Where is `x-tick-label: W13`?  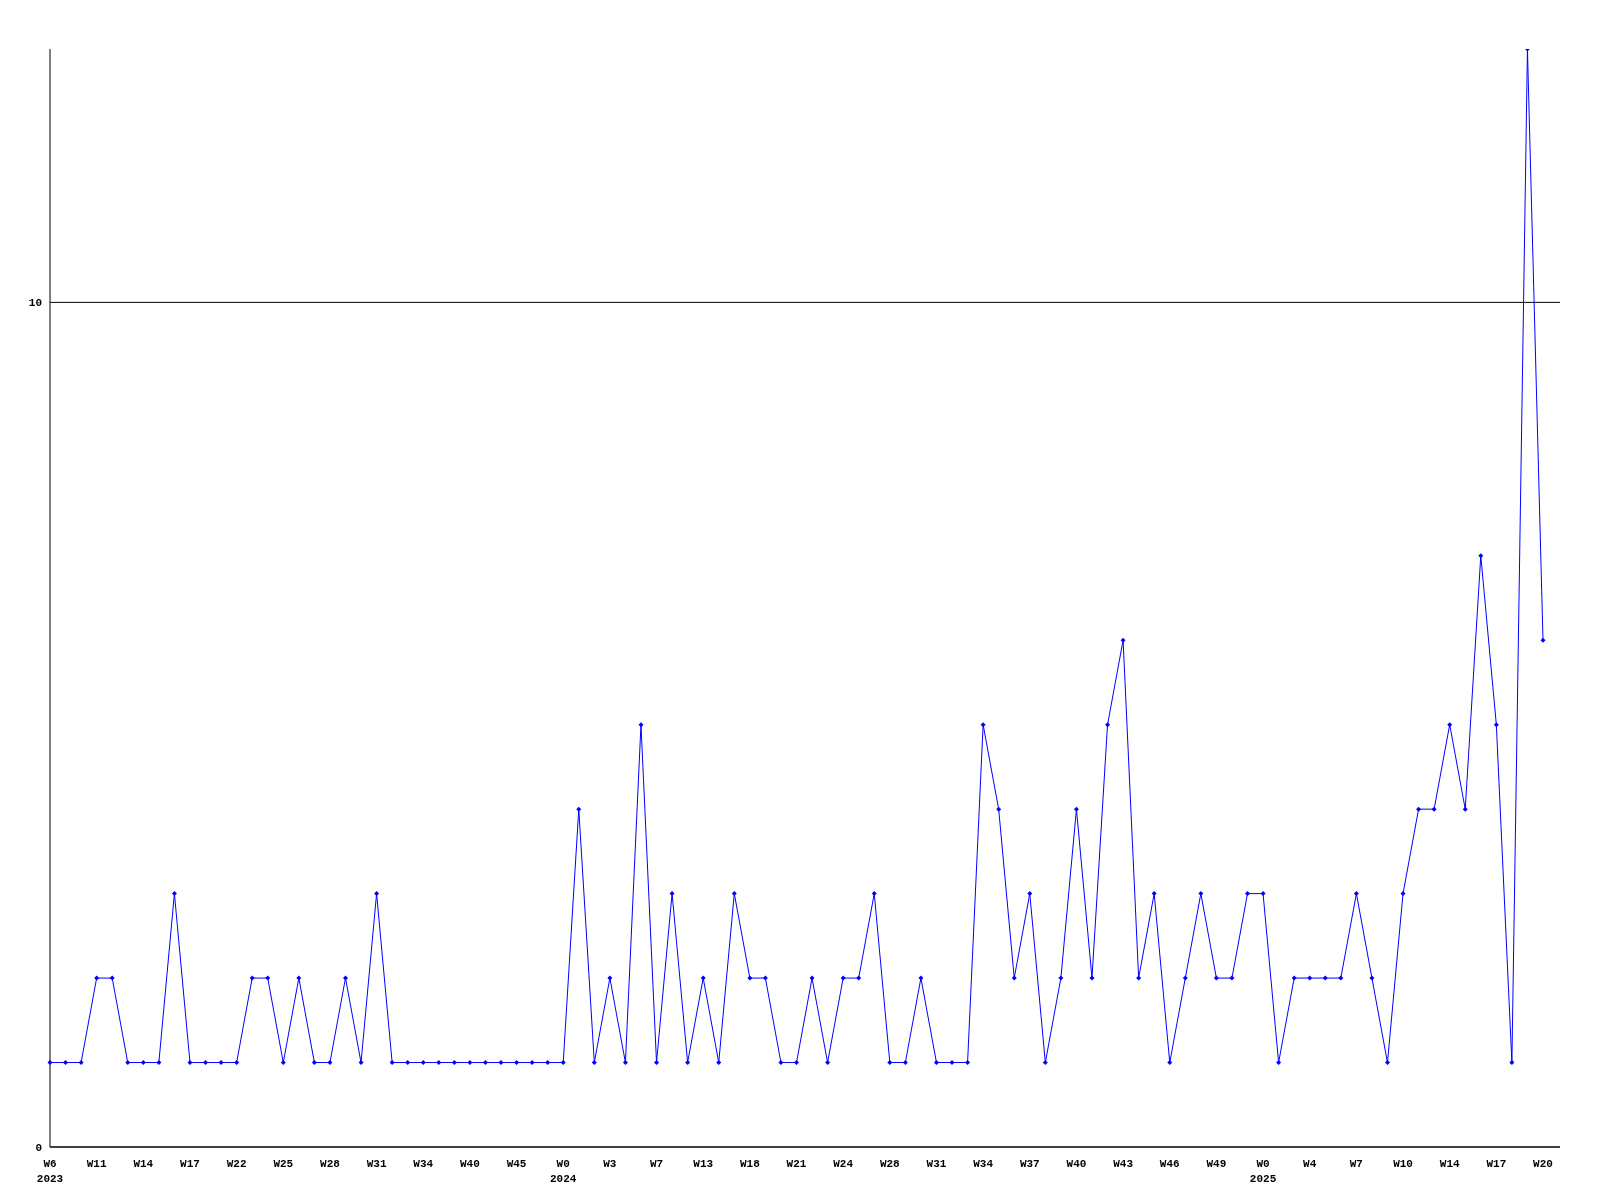
x-tick-label: W13 is located at coordinates (703, 1164).